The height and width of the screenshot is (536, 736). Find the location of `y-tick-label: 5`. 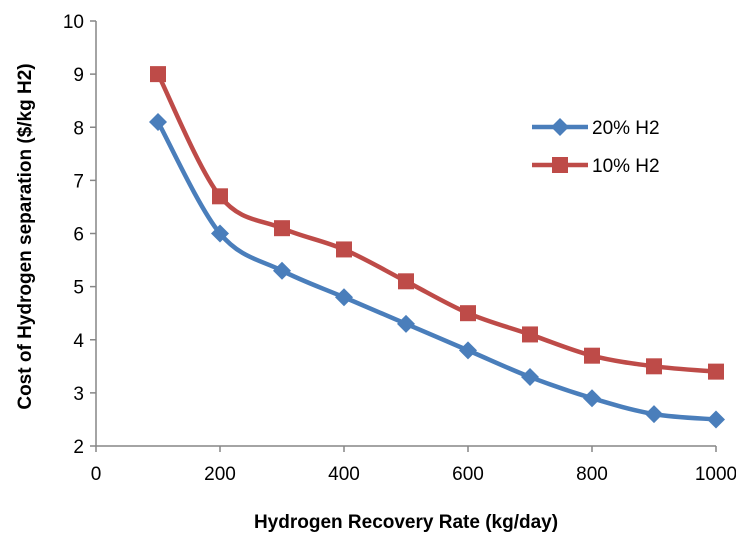

y-tick-label: 5 is located at coordinates (78, 288).